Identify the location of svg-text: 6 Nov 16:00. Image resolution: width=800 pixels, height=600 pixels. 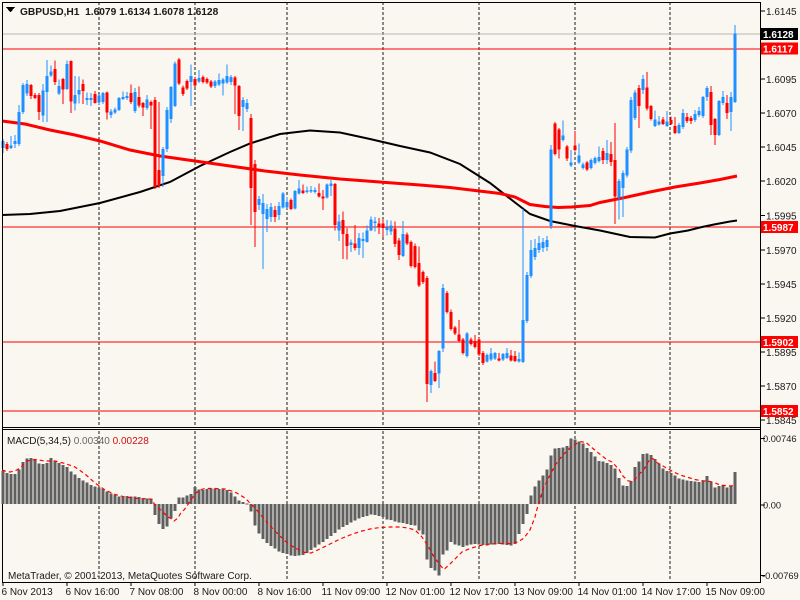
(93, 592).